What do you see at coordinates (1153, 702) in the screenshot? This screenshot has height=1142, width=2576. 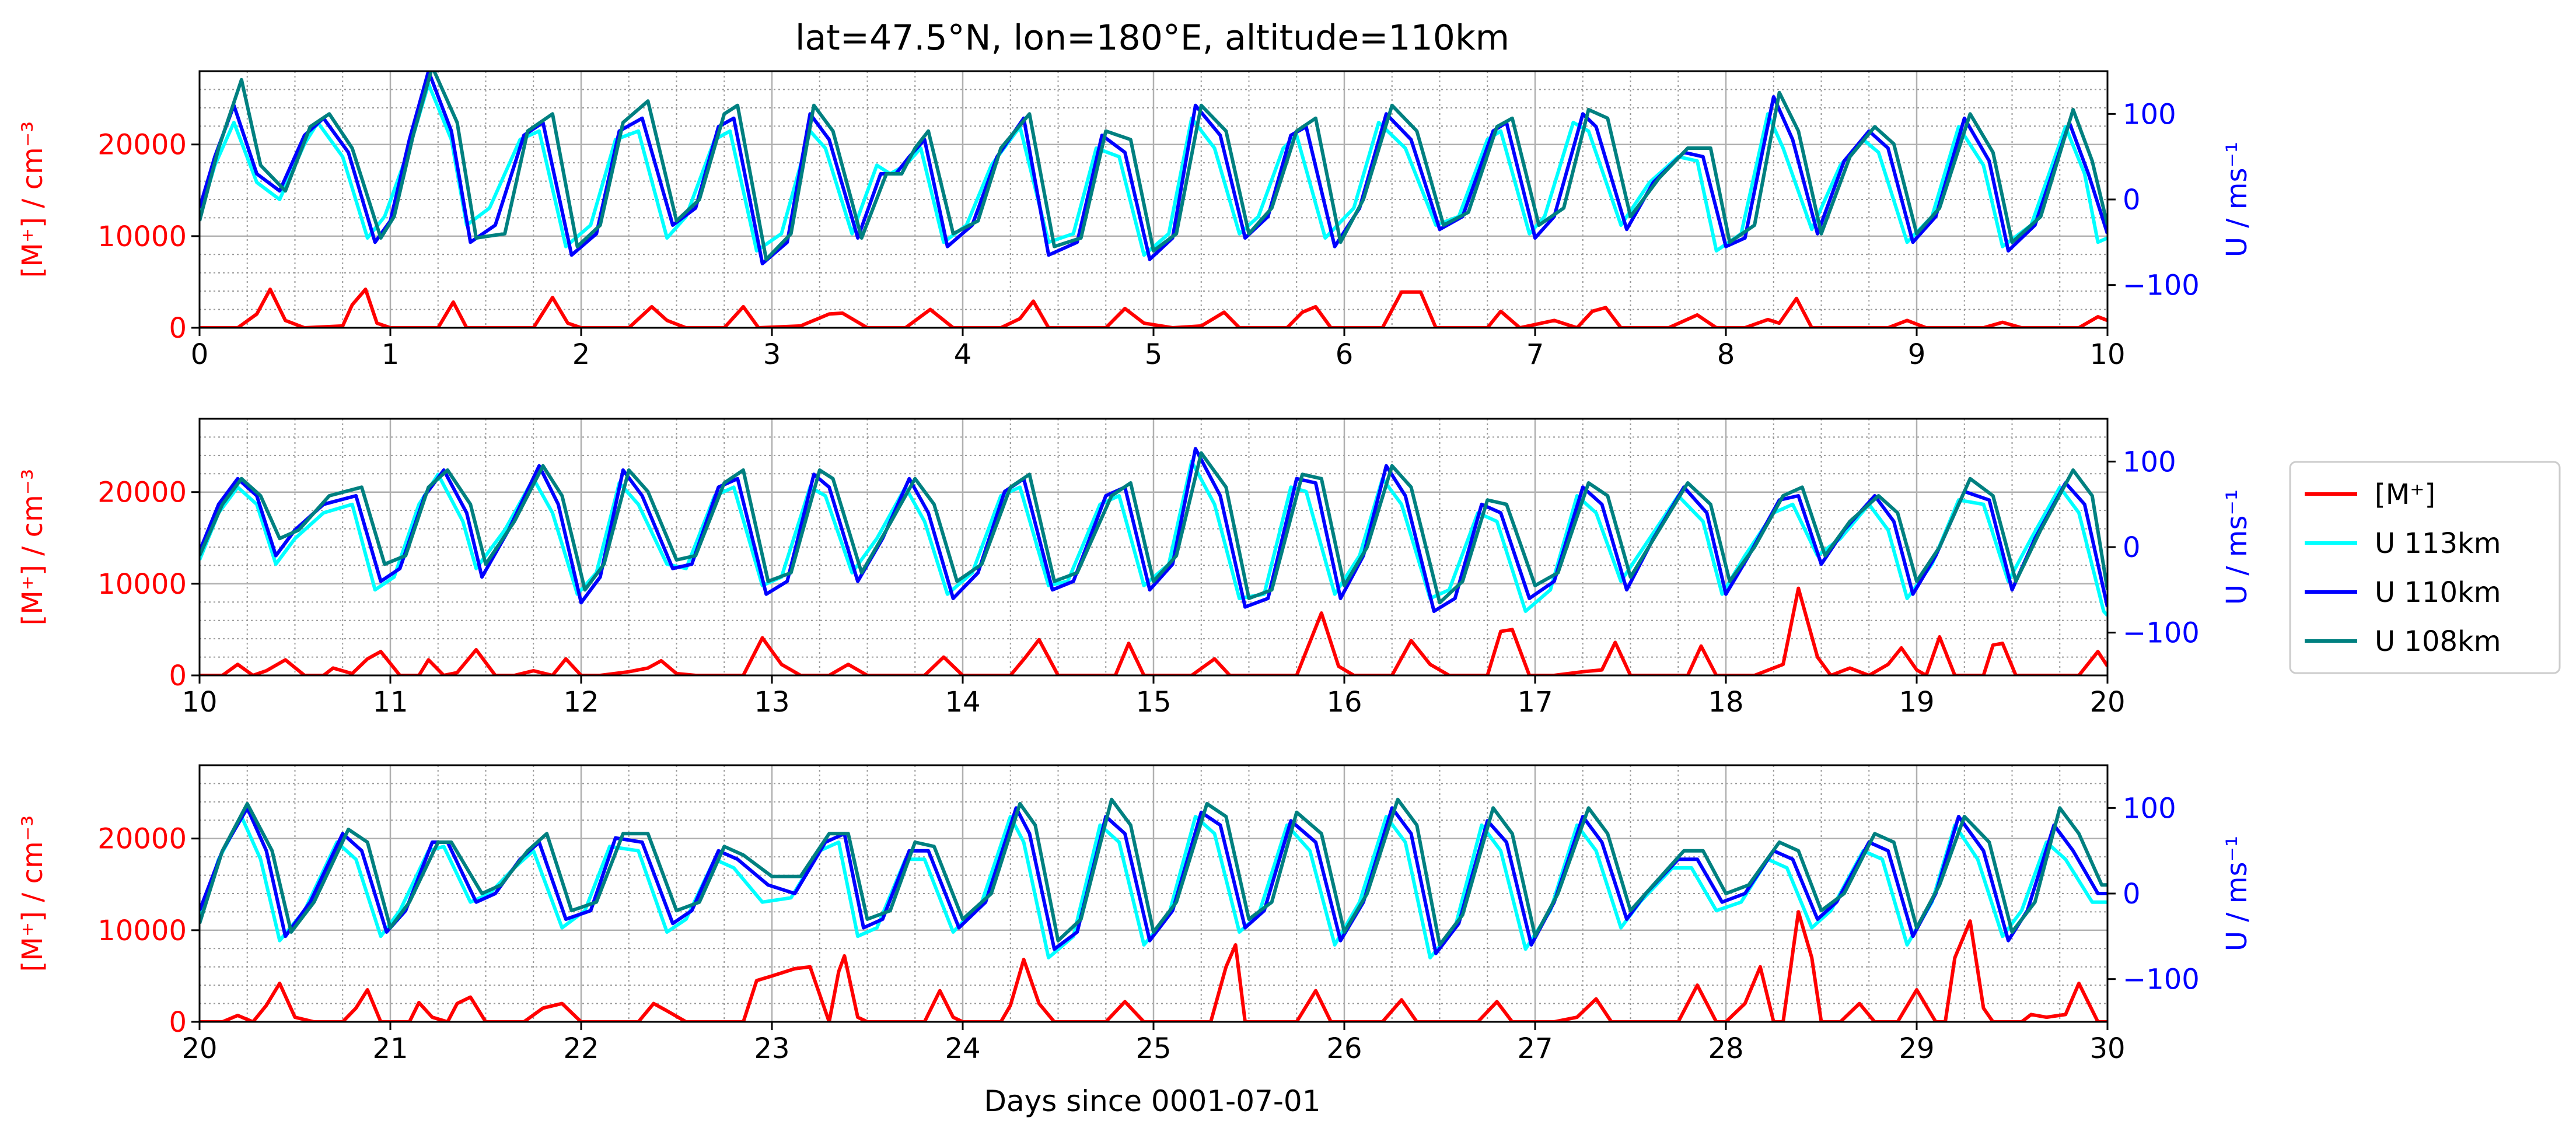 I see `x-tick-label: 15` at bounding box center [1153, 702].